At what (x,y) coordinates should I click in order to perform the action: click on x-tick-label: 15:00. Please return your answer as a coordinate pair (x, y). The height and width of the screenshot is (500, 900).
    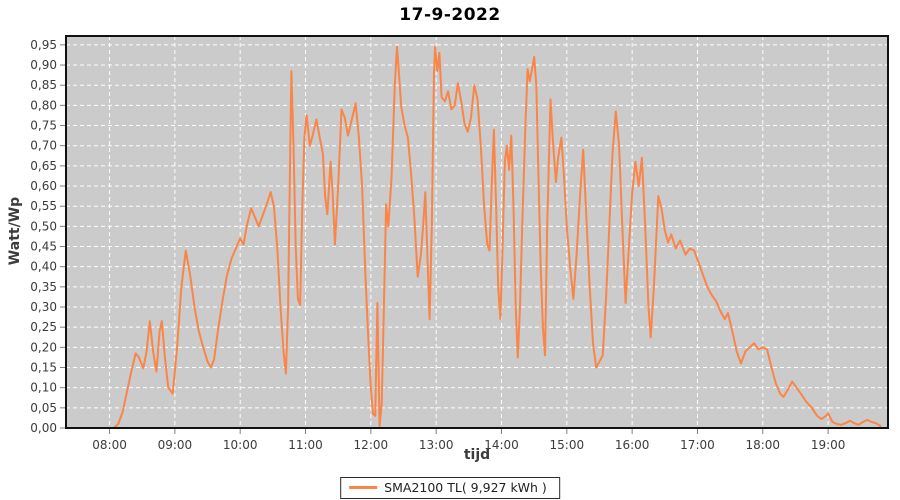
    Looking at the image, I should click on (567, 445).